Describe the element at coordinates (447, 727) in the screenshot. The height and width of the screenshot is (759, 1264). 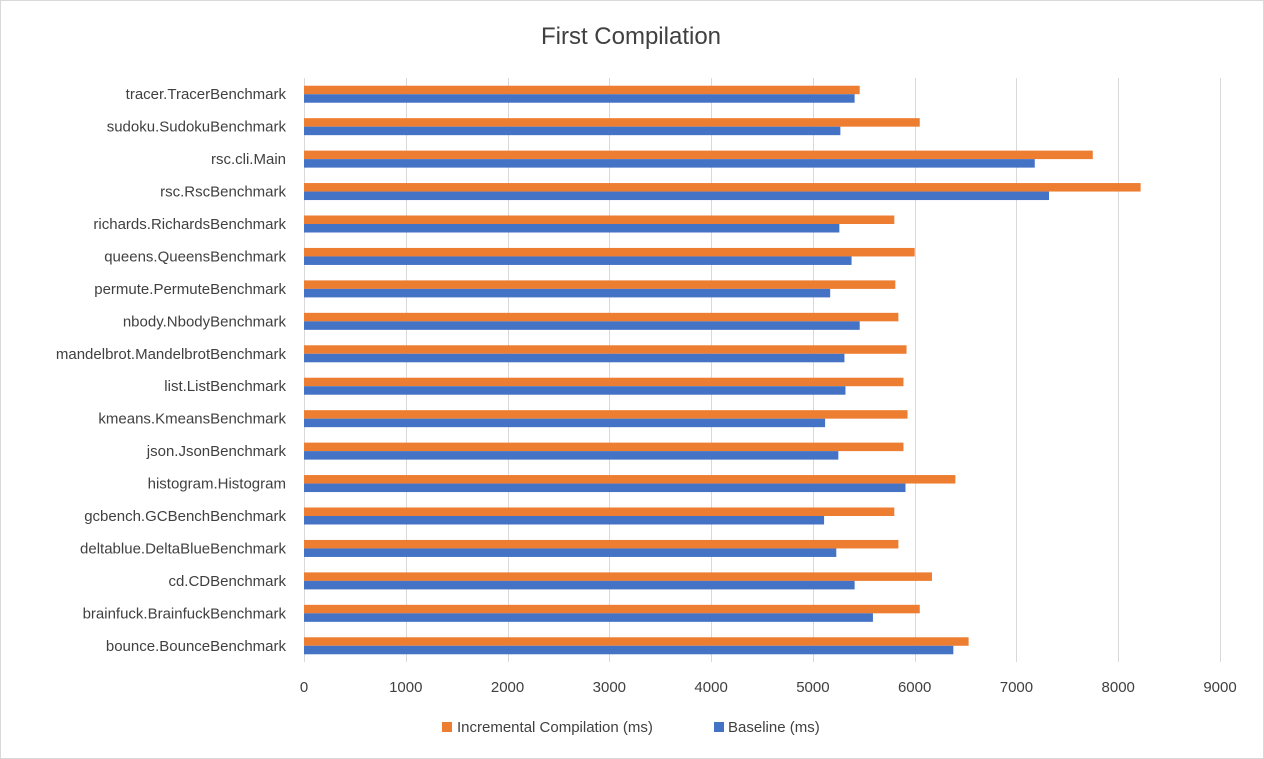
I see `legend-swatch-incremental` at that location.